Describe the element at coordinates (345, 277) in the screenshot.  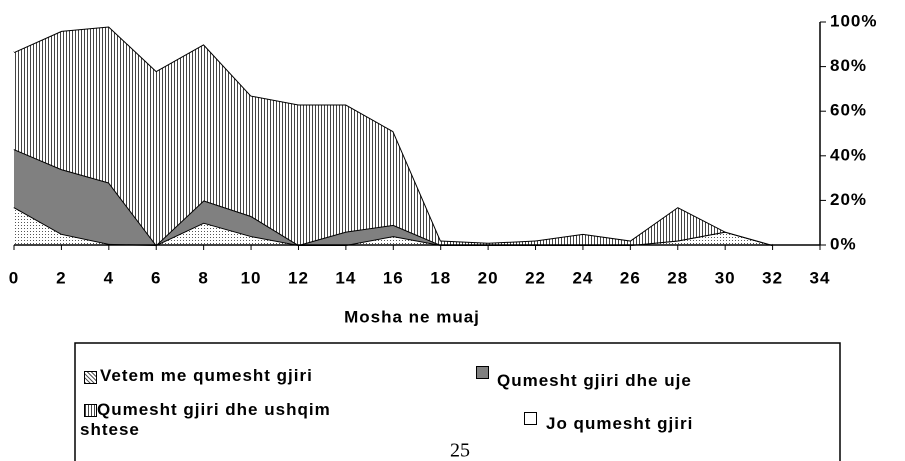
I see `x-tick-label: 14` at that location.